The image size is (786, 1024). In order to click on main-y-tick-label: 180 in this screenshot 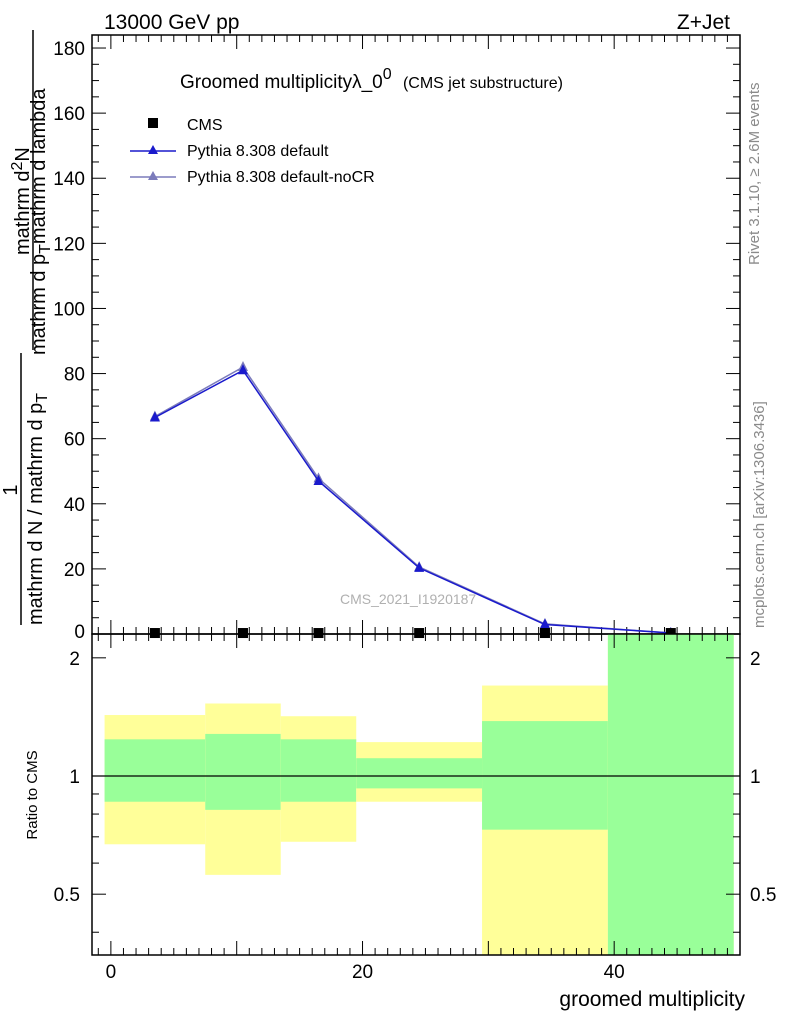, I will do `click(69, 49)`.